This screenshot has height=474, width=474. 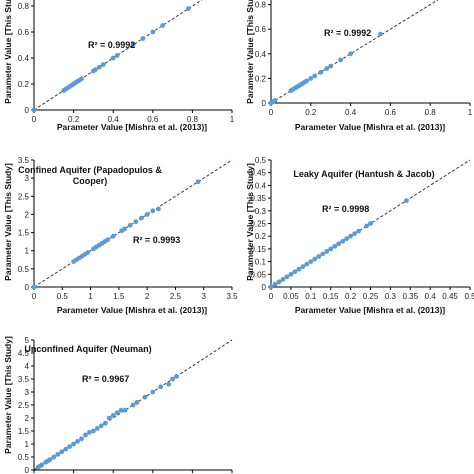 What do you see at coordinates (258, 249) in the screenshot?
I see `y-tick-label: 0.15` at bounding box center [258, 249].